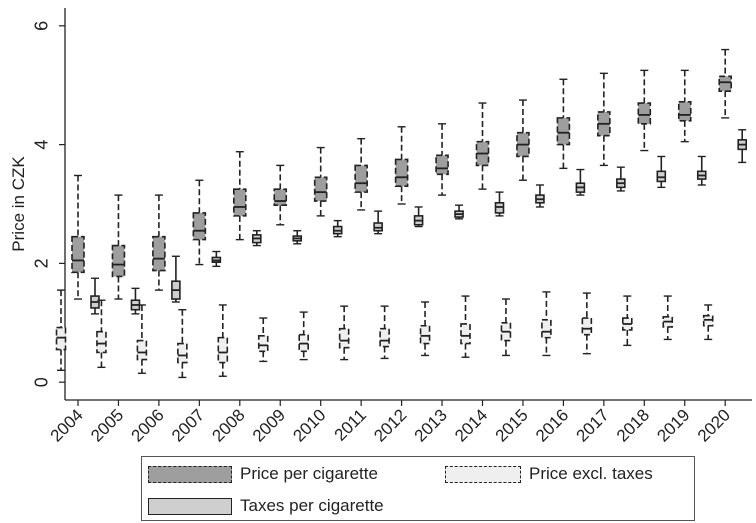 This screenshot has height=523, width=756. What do you see at coordinates (216, 259) in the screenshot?
I see `box-taxes-per-cigarette2007` at bounding box center [216, 259].